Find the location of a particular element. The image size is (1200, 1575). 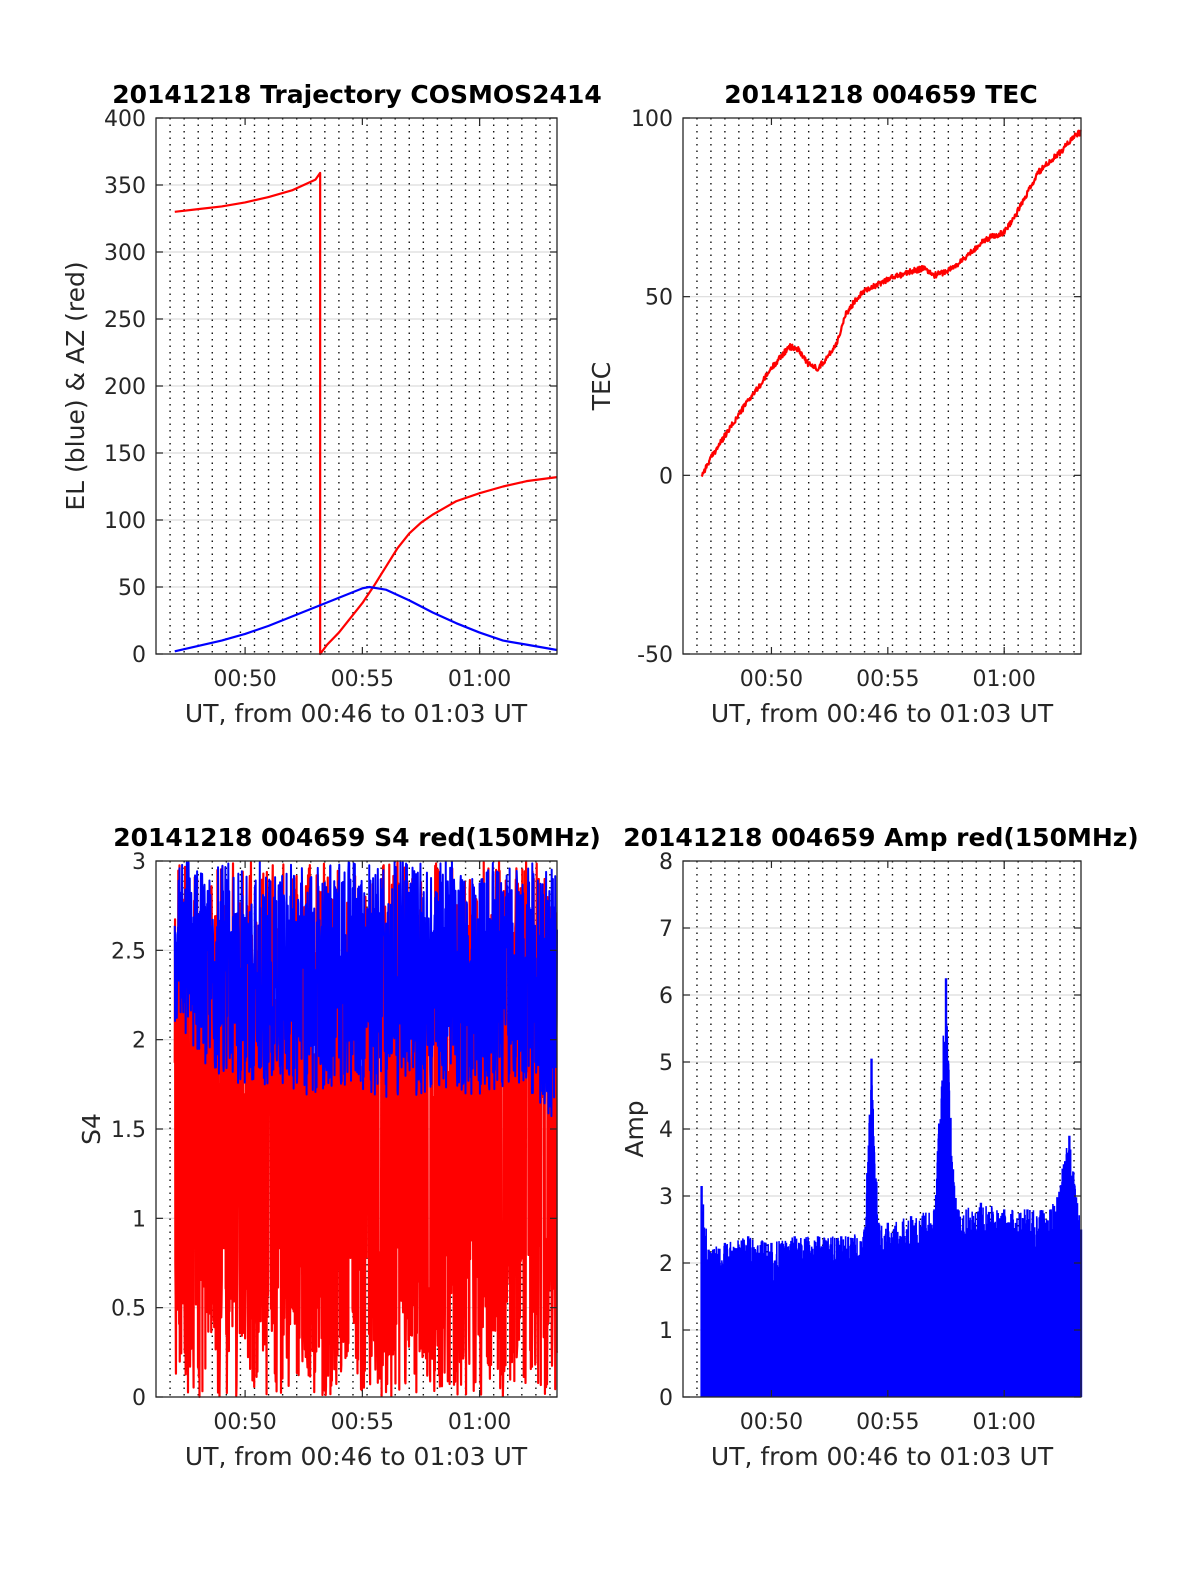

traj-xtick-label: 00:50 is located at coordinates (244, 679).